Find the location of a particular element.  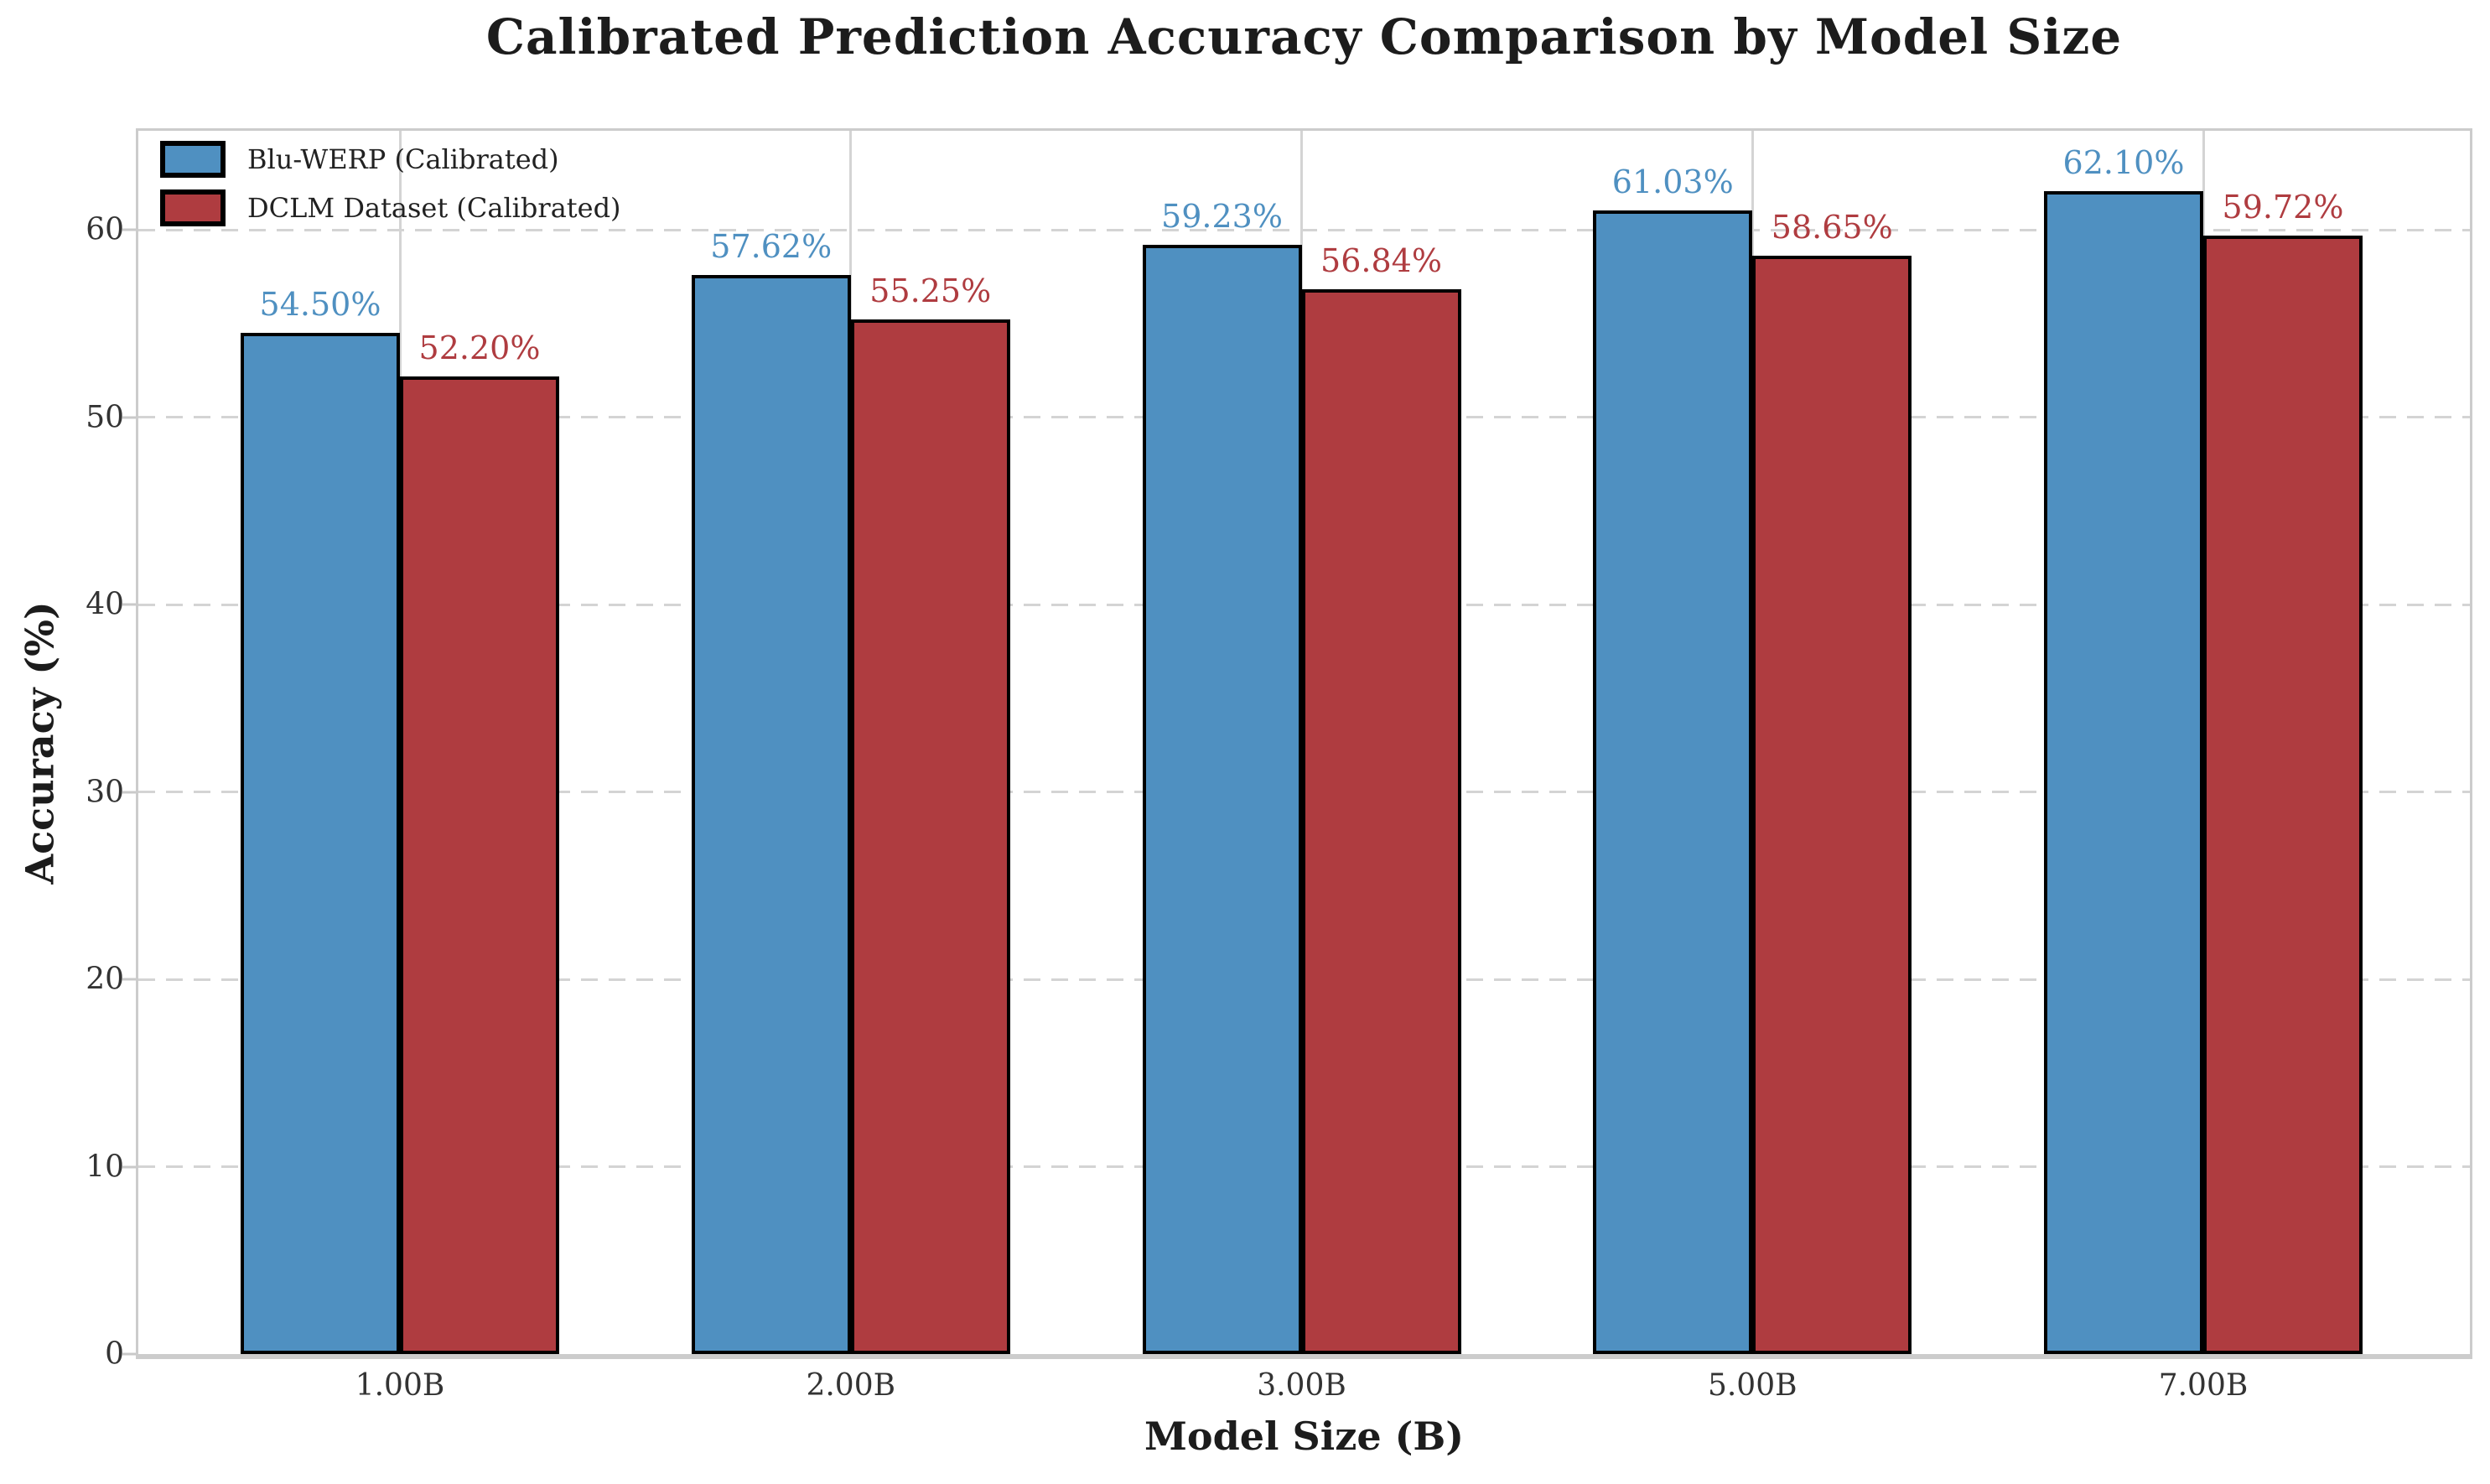

bar-dclm-7.00B is located at coordinates (2283, 794).